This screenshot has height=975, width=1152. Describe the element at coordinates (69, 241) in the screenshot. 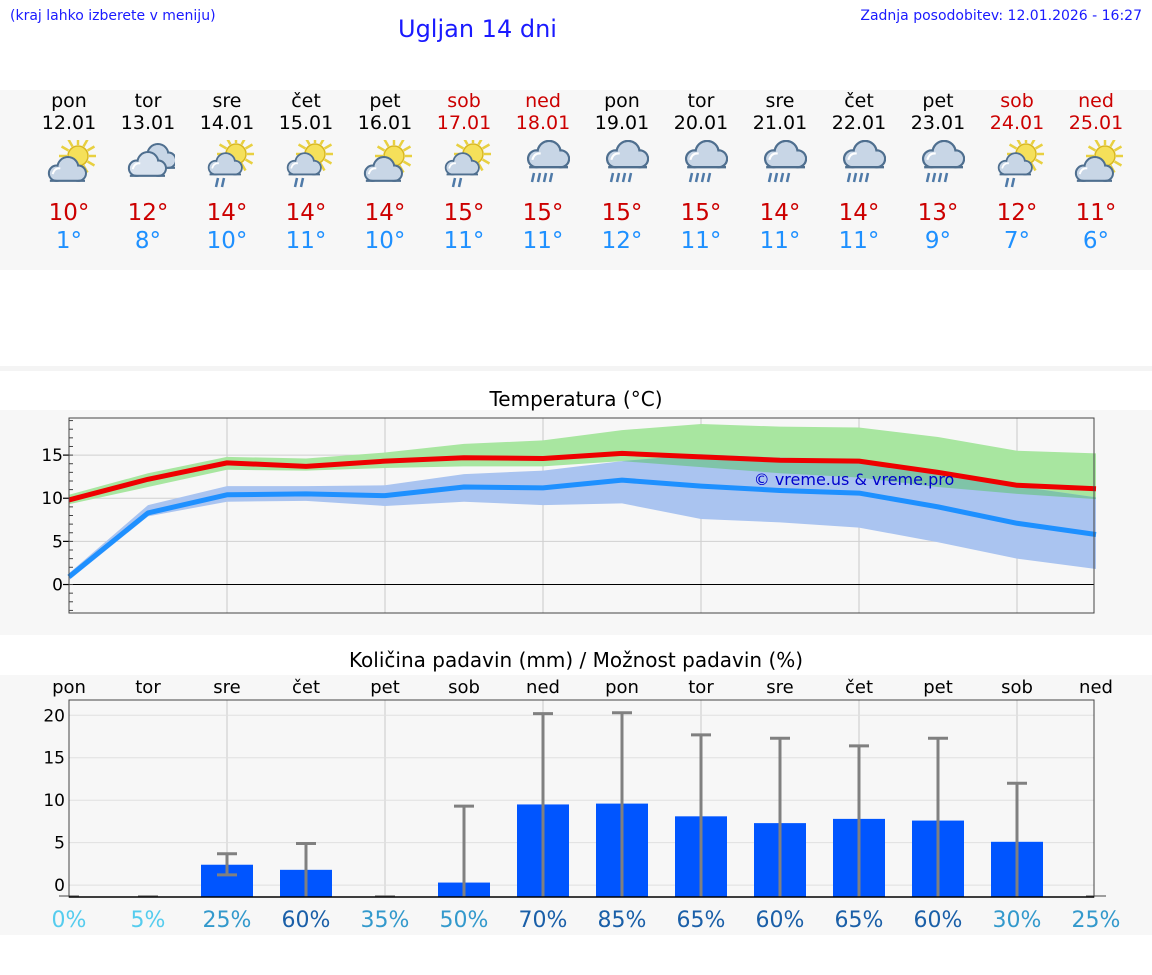

I see `temp-min: 1°` at that location.